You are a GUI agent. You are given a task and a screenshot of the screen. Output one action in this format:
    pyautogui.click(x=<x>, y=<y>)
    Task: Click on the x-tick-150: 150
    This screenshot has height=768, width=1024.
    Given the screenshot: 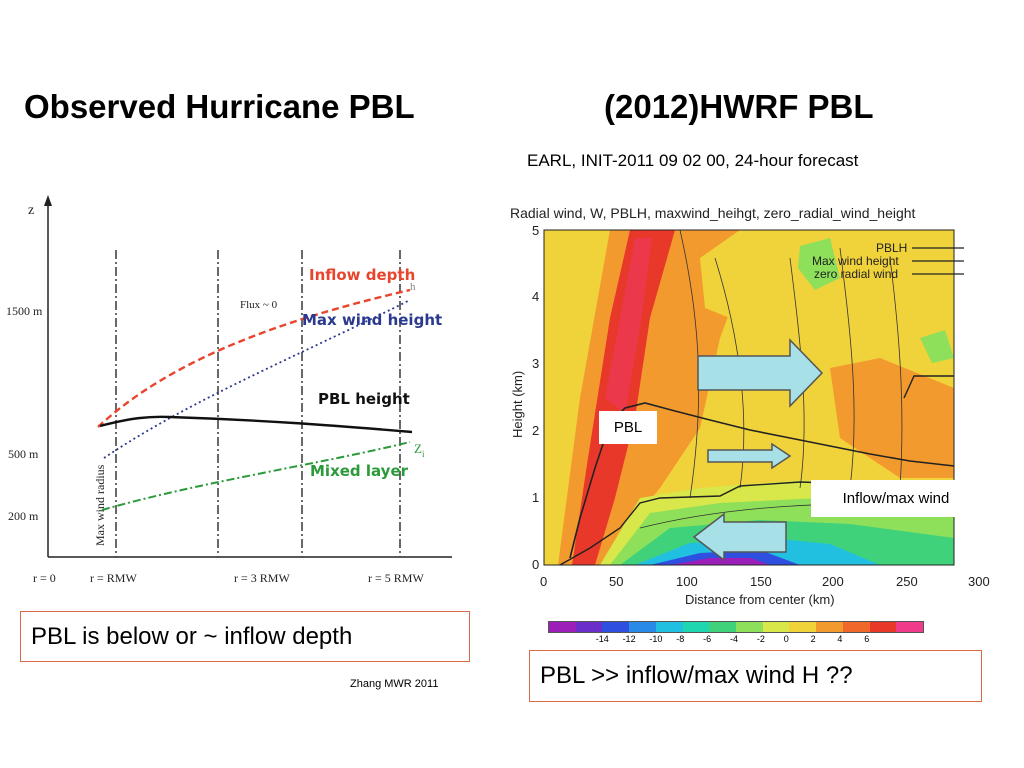 What is the action you would take?
    pyautogui.click(x=761, y=581)
    